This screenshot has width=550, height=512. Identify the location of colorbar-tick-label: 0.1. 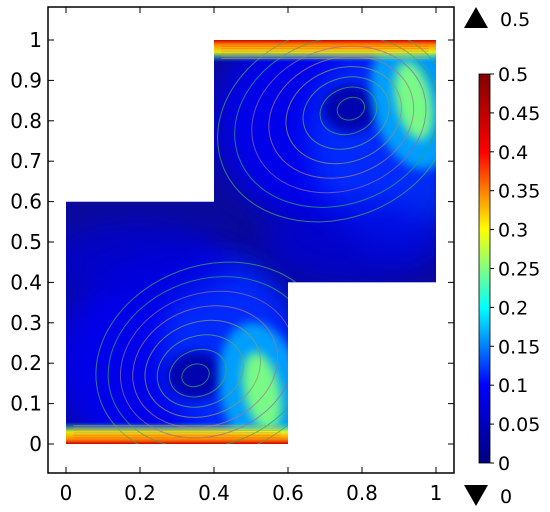
(513, 386).